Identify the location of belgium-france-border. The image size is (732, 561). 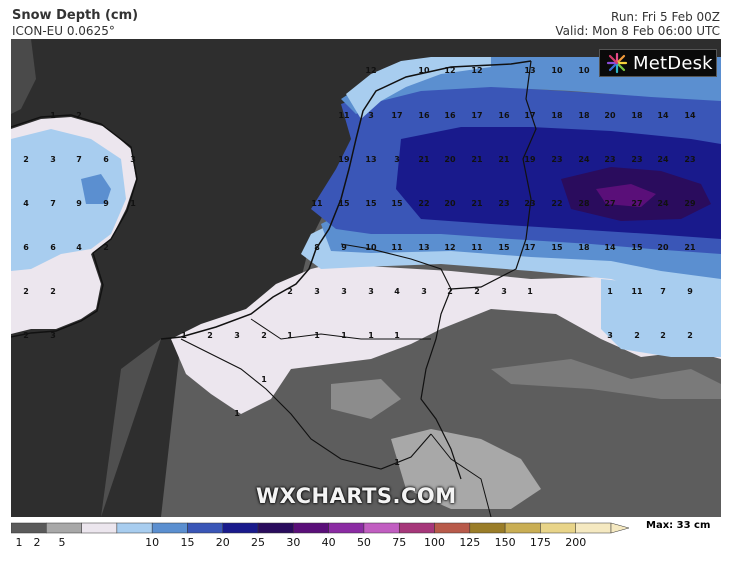
(306, 404).